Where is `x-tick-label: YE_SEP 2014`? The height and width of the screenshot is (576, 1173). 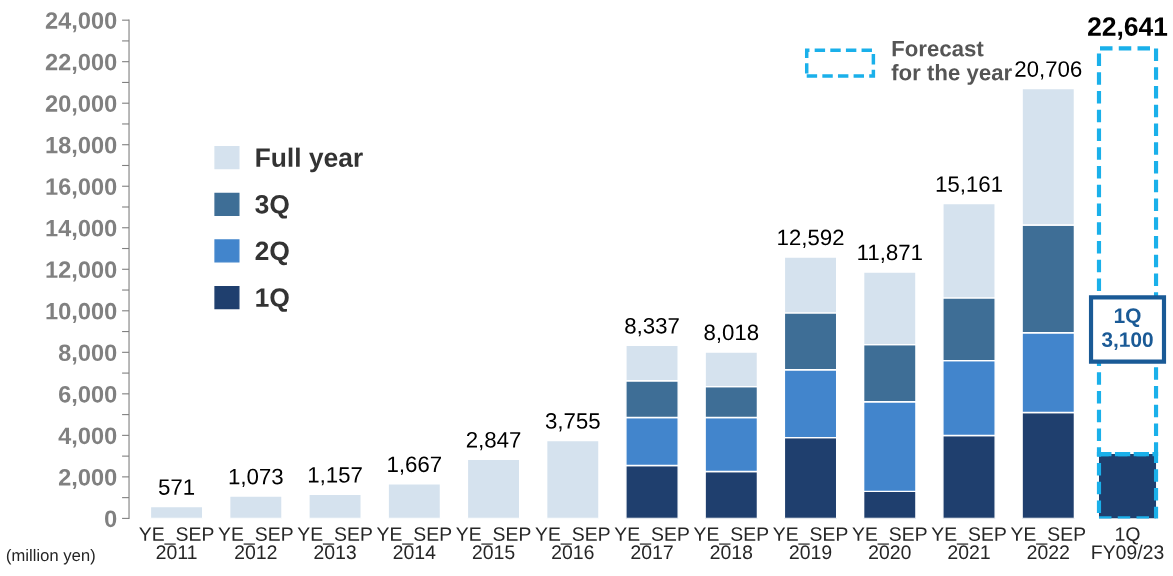
x-tick-label: YE_SEP 2014 is located at coordinates (414, 543).